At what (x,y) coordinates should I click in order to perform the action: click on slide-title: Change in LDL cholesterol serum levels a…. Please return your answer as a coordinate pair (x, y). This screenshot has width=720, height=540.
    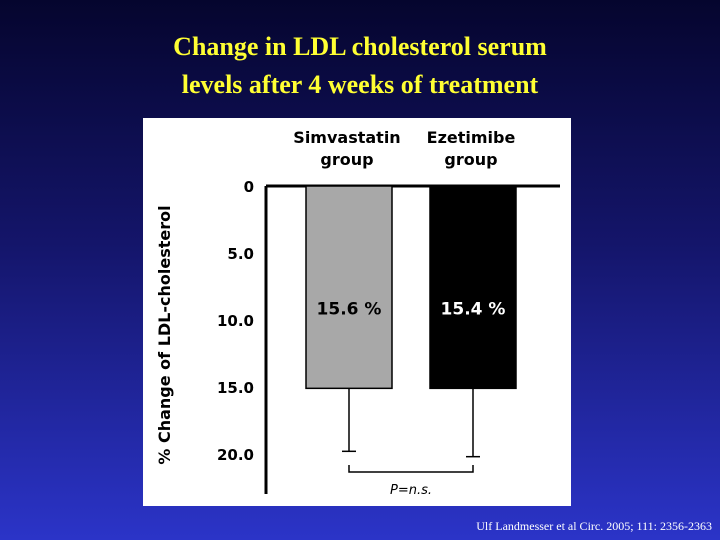
    Looking at the image, I should click on (360, 66).